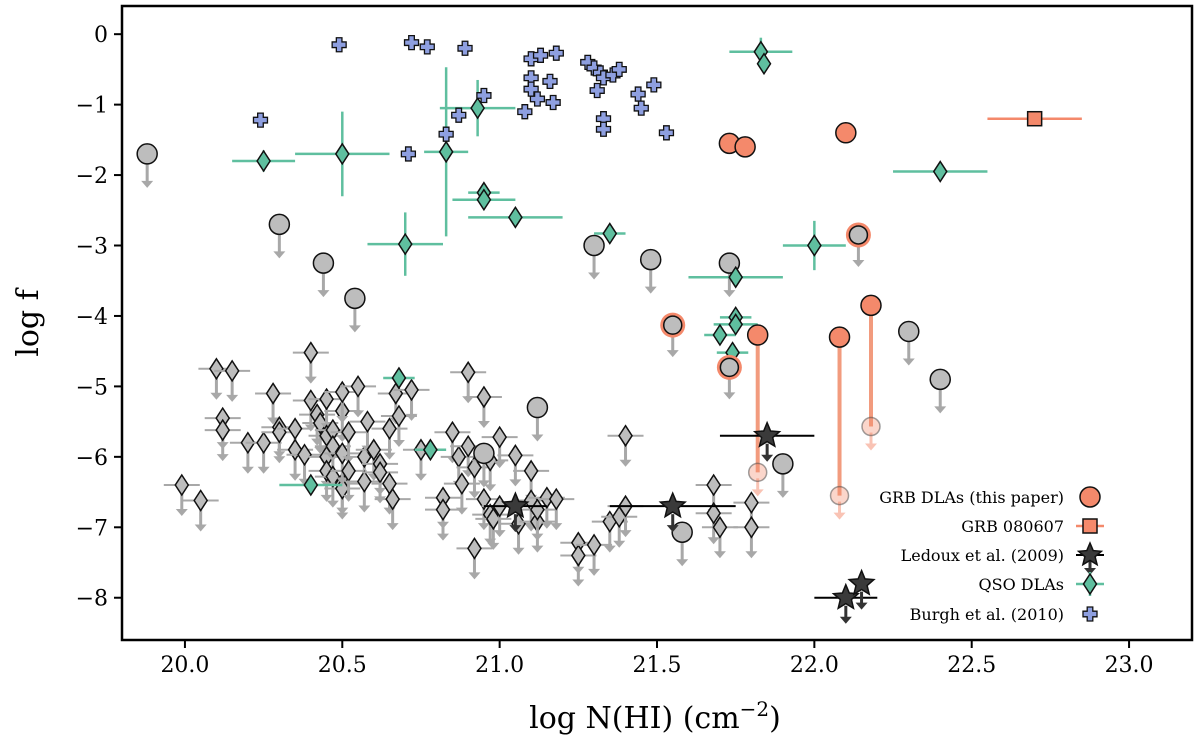  Describe the element at coordinates (1090, 568) in the screenshot. I see `legend-arrow-ledoux` at that location.